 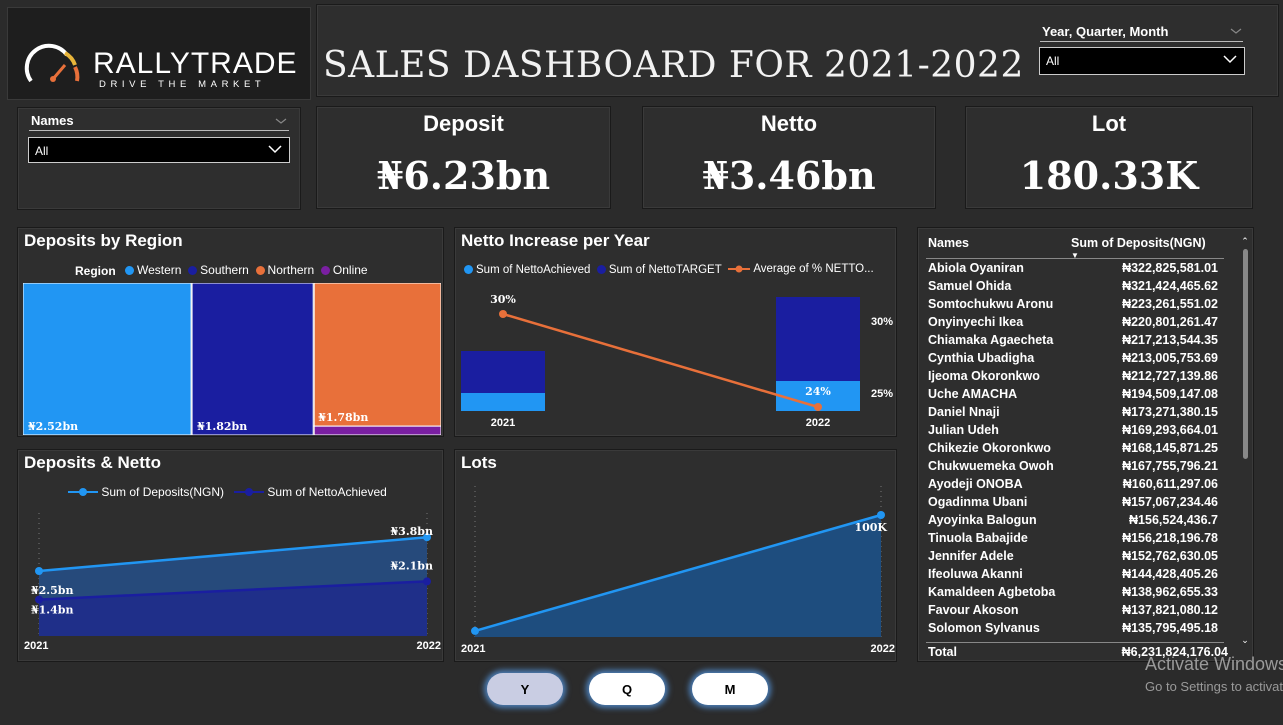 I want to click on chart-legend: Region Western Southern Northern Online, so click(x=221, y=270).